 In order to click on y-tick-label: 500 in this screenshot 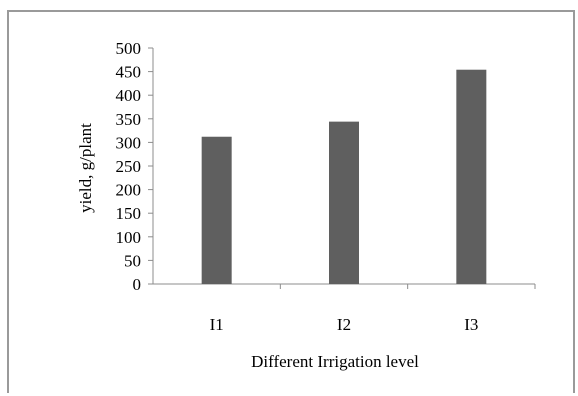, I will do `click(129, 48)`.